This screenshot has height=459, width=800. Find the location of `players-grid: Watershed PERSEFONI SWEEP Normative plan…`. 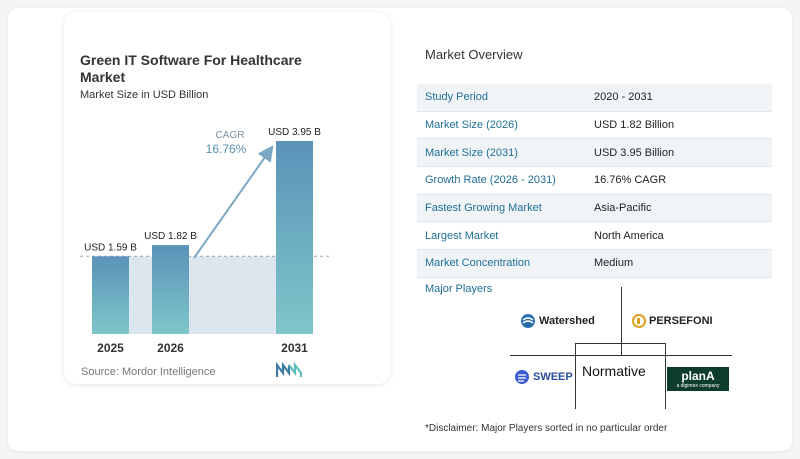

players-grid: Watershed PERSEFONI SWEEP Normative plan… is located at coordinates (621, 348).